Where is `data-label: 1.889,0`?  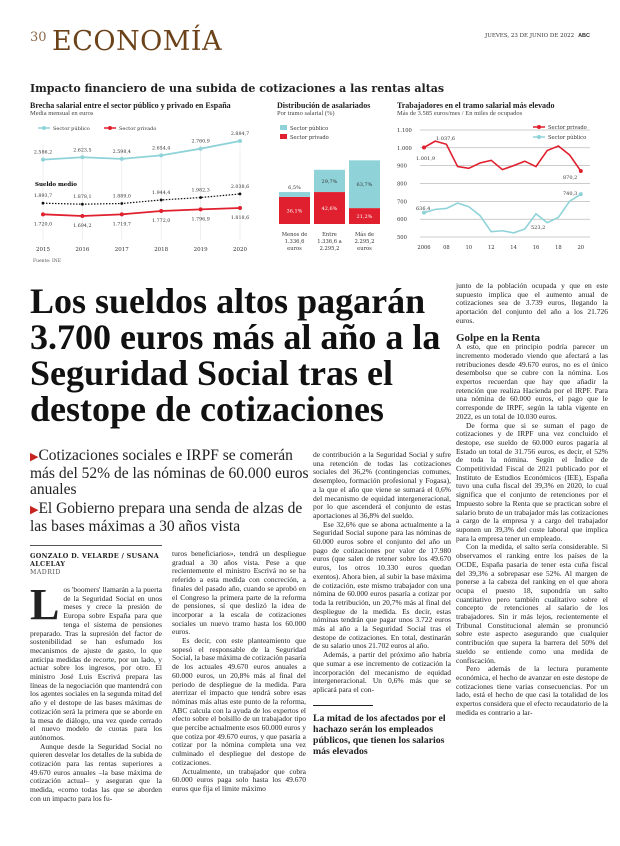 data-label: 1.889,0 is located at coordinates (122, 197).